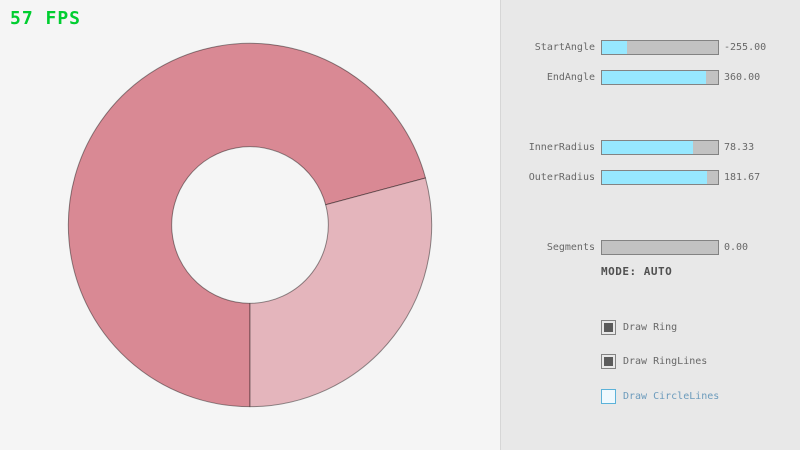 The height and width of the screenshot is (450, 800). What do you see at coordinates (650, 327) in the screenshot?
I see `draw-ring-label: Draw Ring` at bounding box center [650, 327].